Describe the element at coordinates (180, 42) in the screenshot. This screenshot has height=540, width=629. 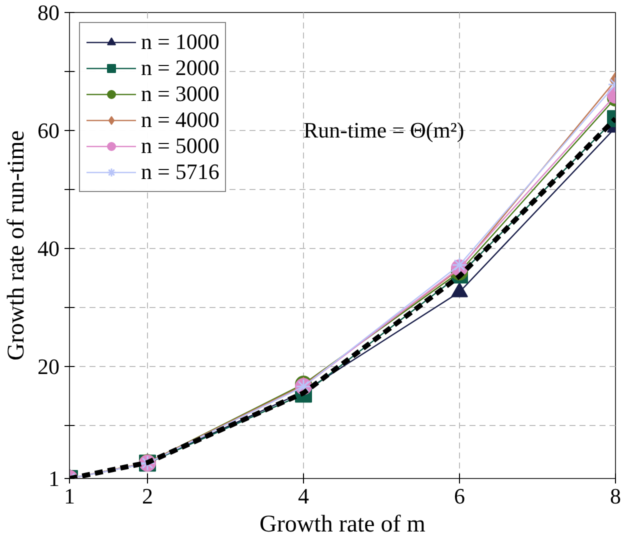
I see `legend-label: n = 1000` at that location.